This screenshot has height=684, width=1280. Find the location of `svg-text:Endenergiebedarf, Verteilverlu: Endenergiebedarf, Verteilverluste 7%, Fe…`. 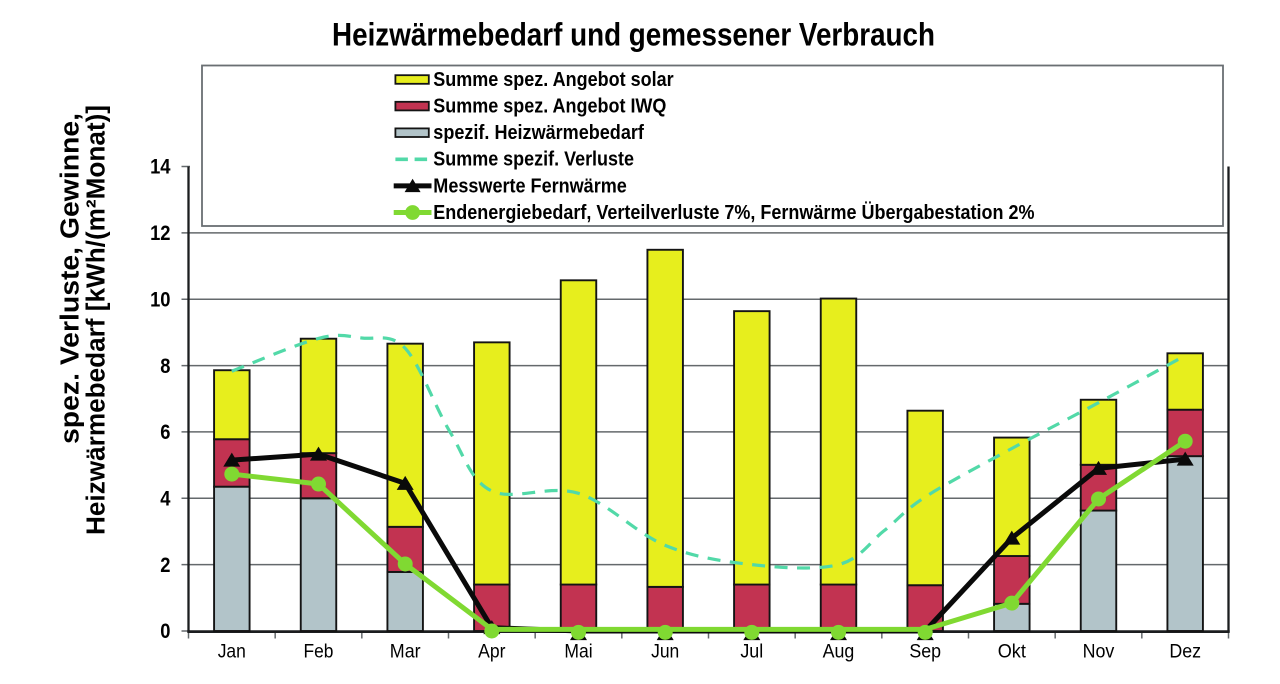

svg-text:Endenergiebedarf, Verteilverlu: Endenergiebedarf, Verteilverluste 7%, Fe… is located at coordinates (733, 212).